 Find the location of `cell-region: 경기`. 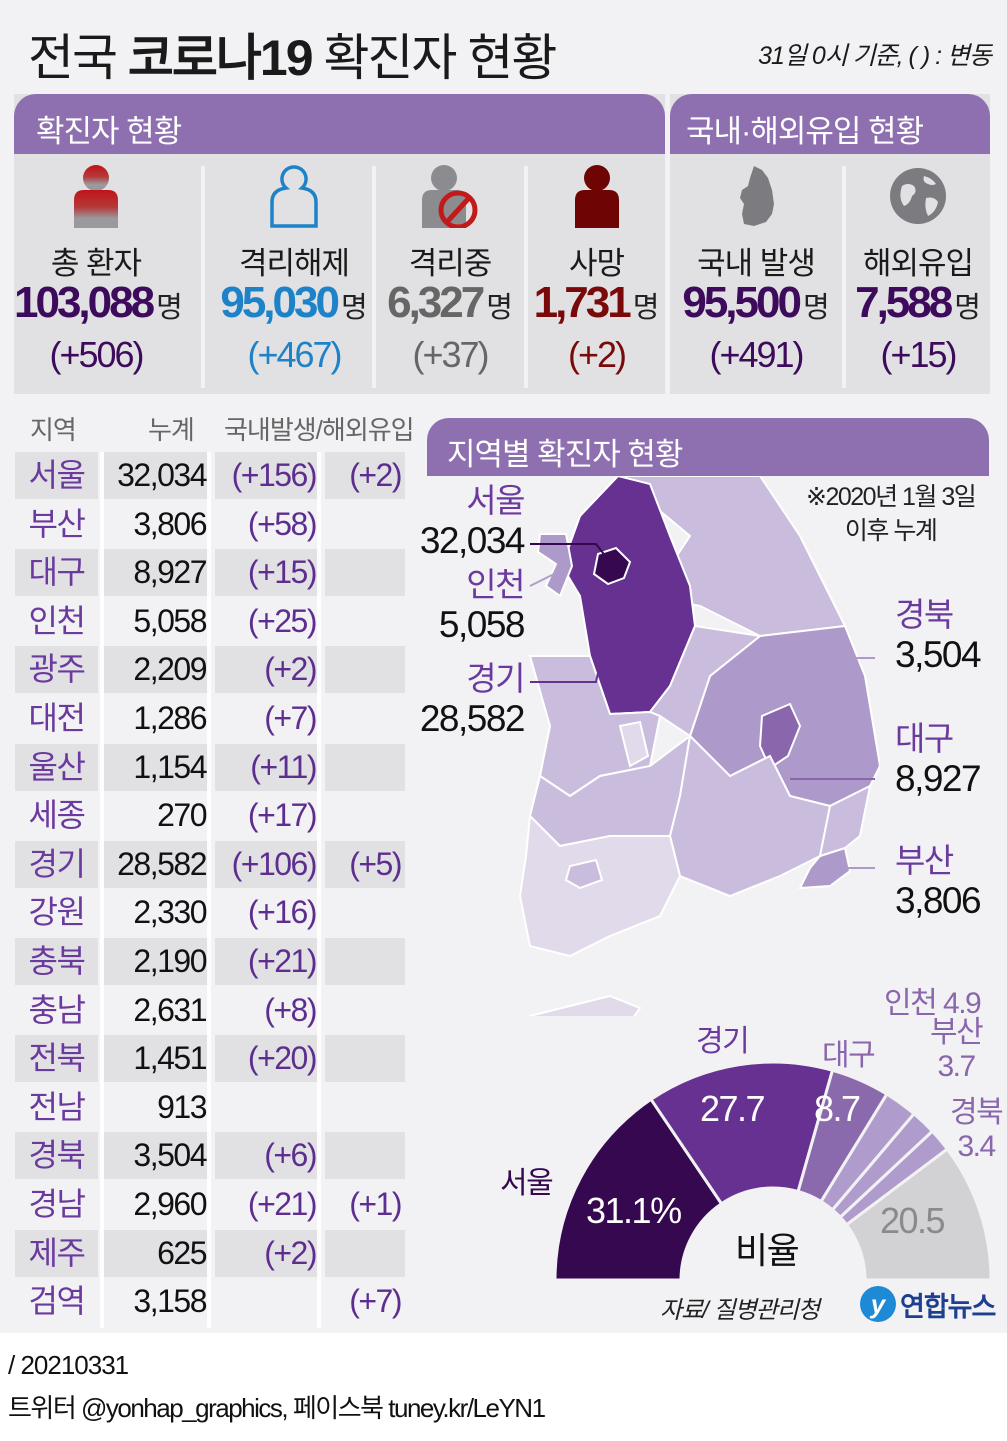

cell-region: 경기 is located at coordinates (56, 864).